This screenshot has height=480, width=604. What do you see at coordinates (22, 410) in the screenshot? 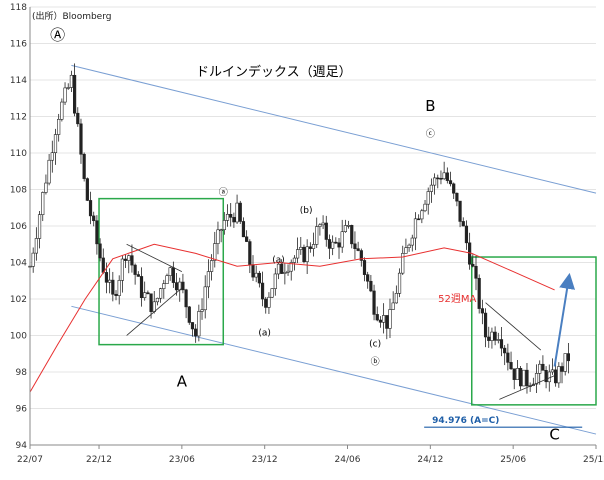
I see `y-tick-label: 96` at bounding box center [22, 410].